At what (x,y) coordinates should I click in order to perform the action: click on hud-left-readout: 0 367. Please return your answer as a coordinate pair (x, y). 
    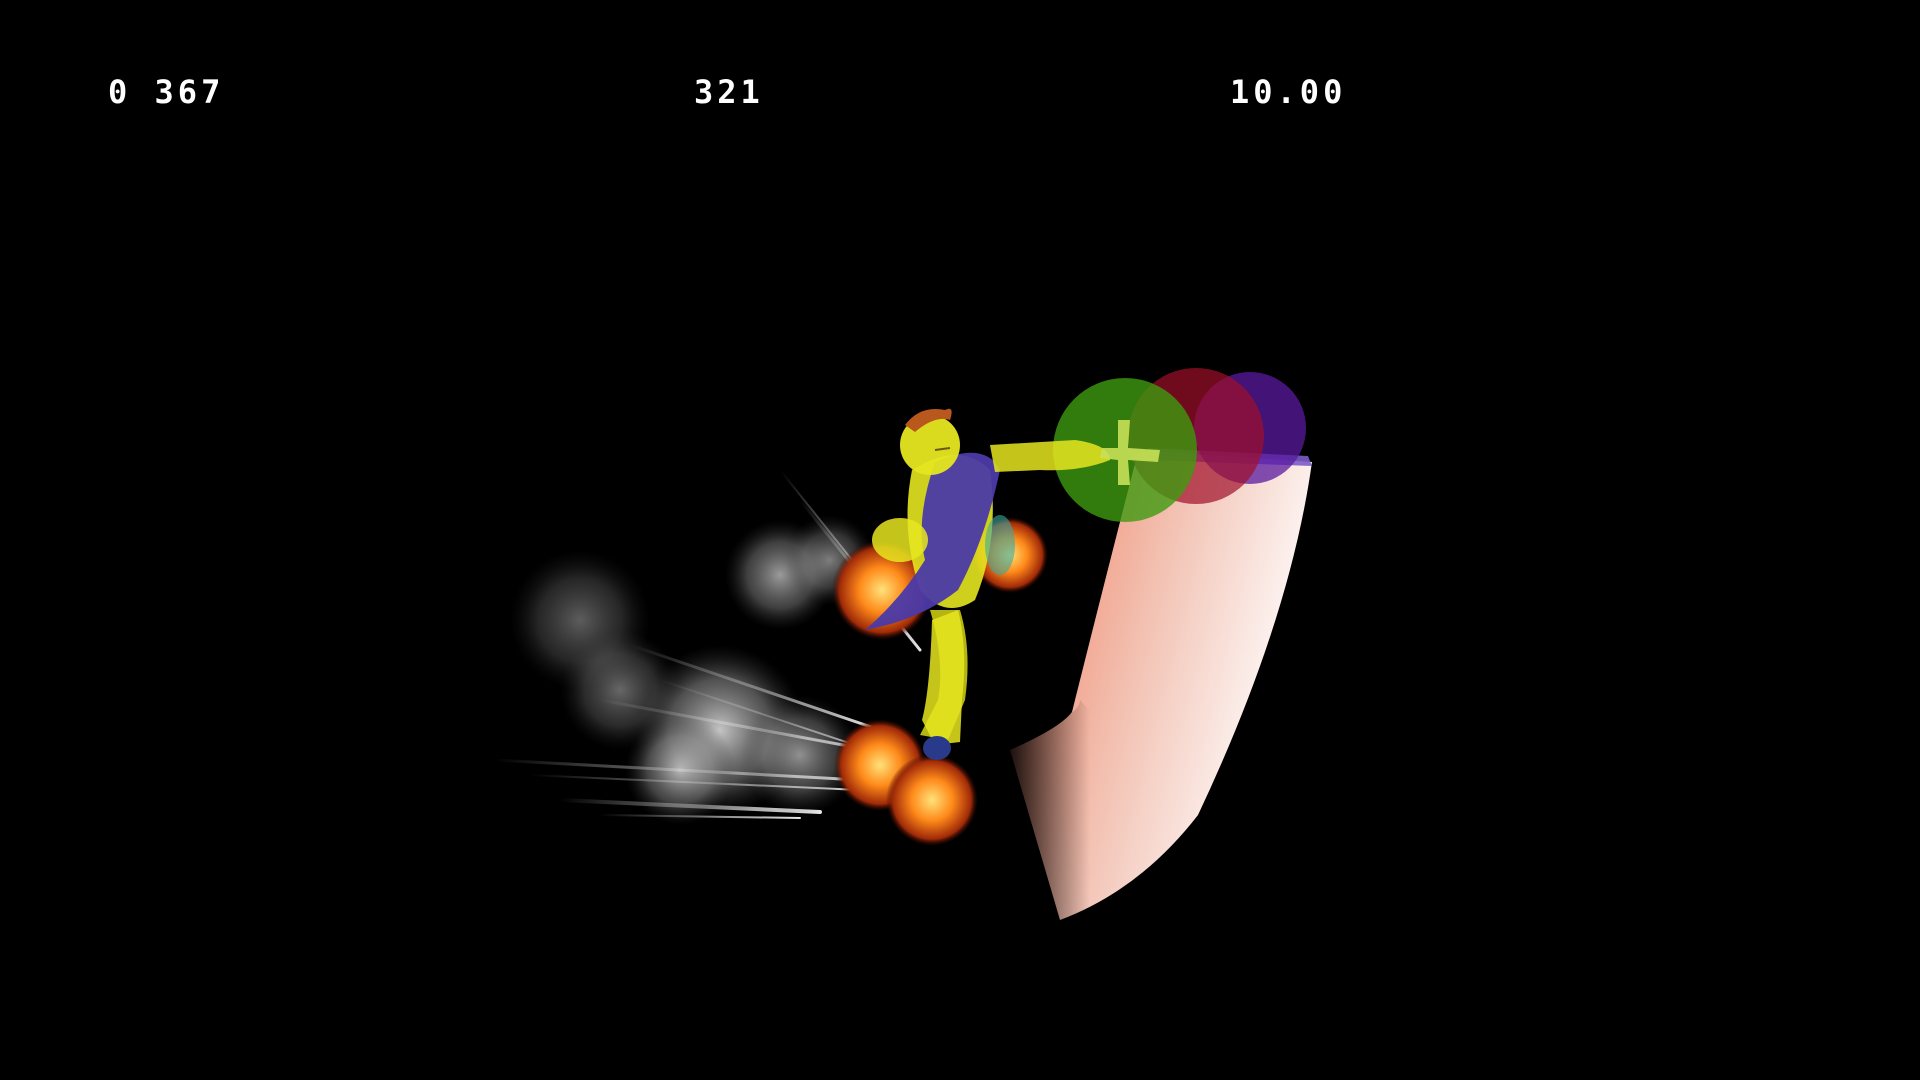
    Looking at the image, I should click on (166, 92).